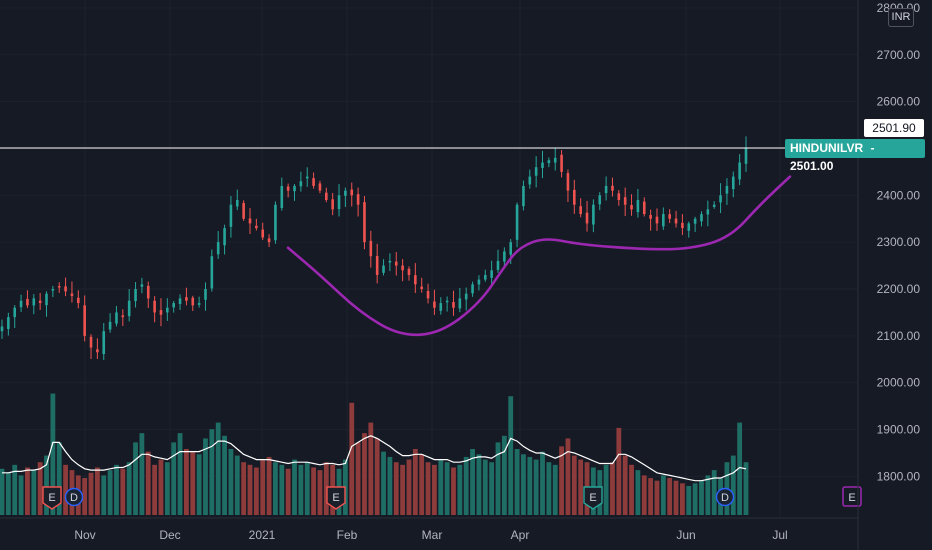 Image resolution: width=932 pixels, height=550 pixels. What do you see at coordinates (520, 535) in the screenshot?
I see `time-tick-label: Apr` at bounding box center [520, 535].